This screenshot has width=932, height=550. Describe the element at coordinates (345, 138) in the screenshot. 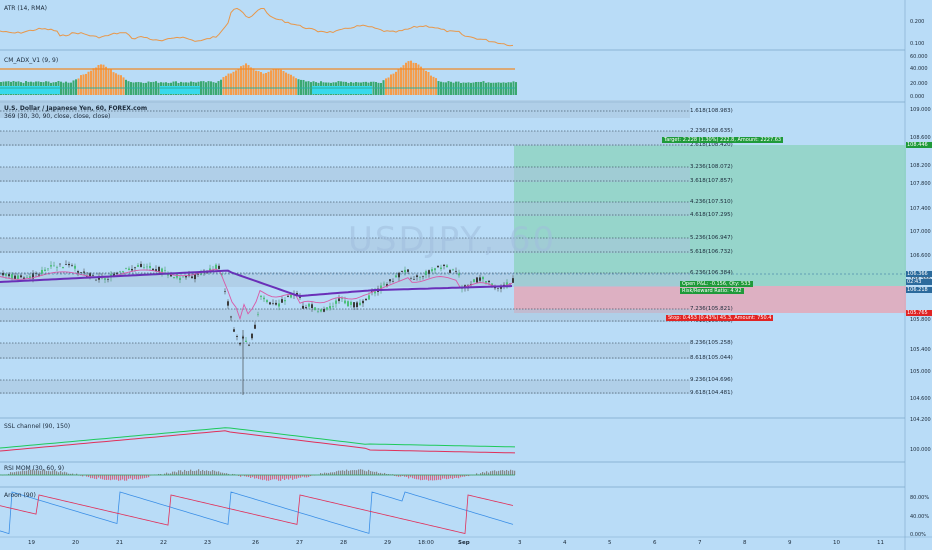

I see `fib-band` at that location.